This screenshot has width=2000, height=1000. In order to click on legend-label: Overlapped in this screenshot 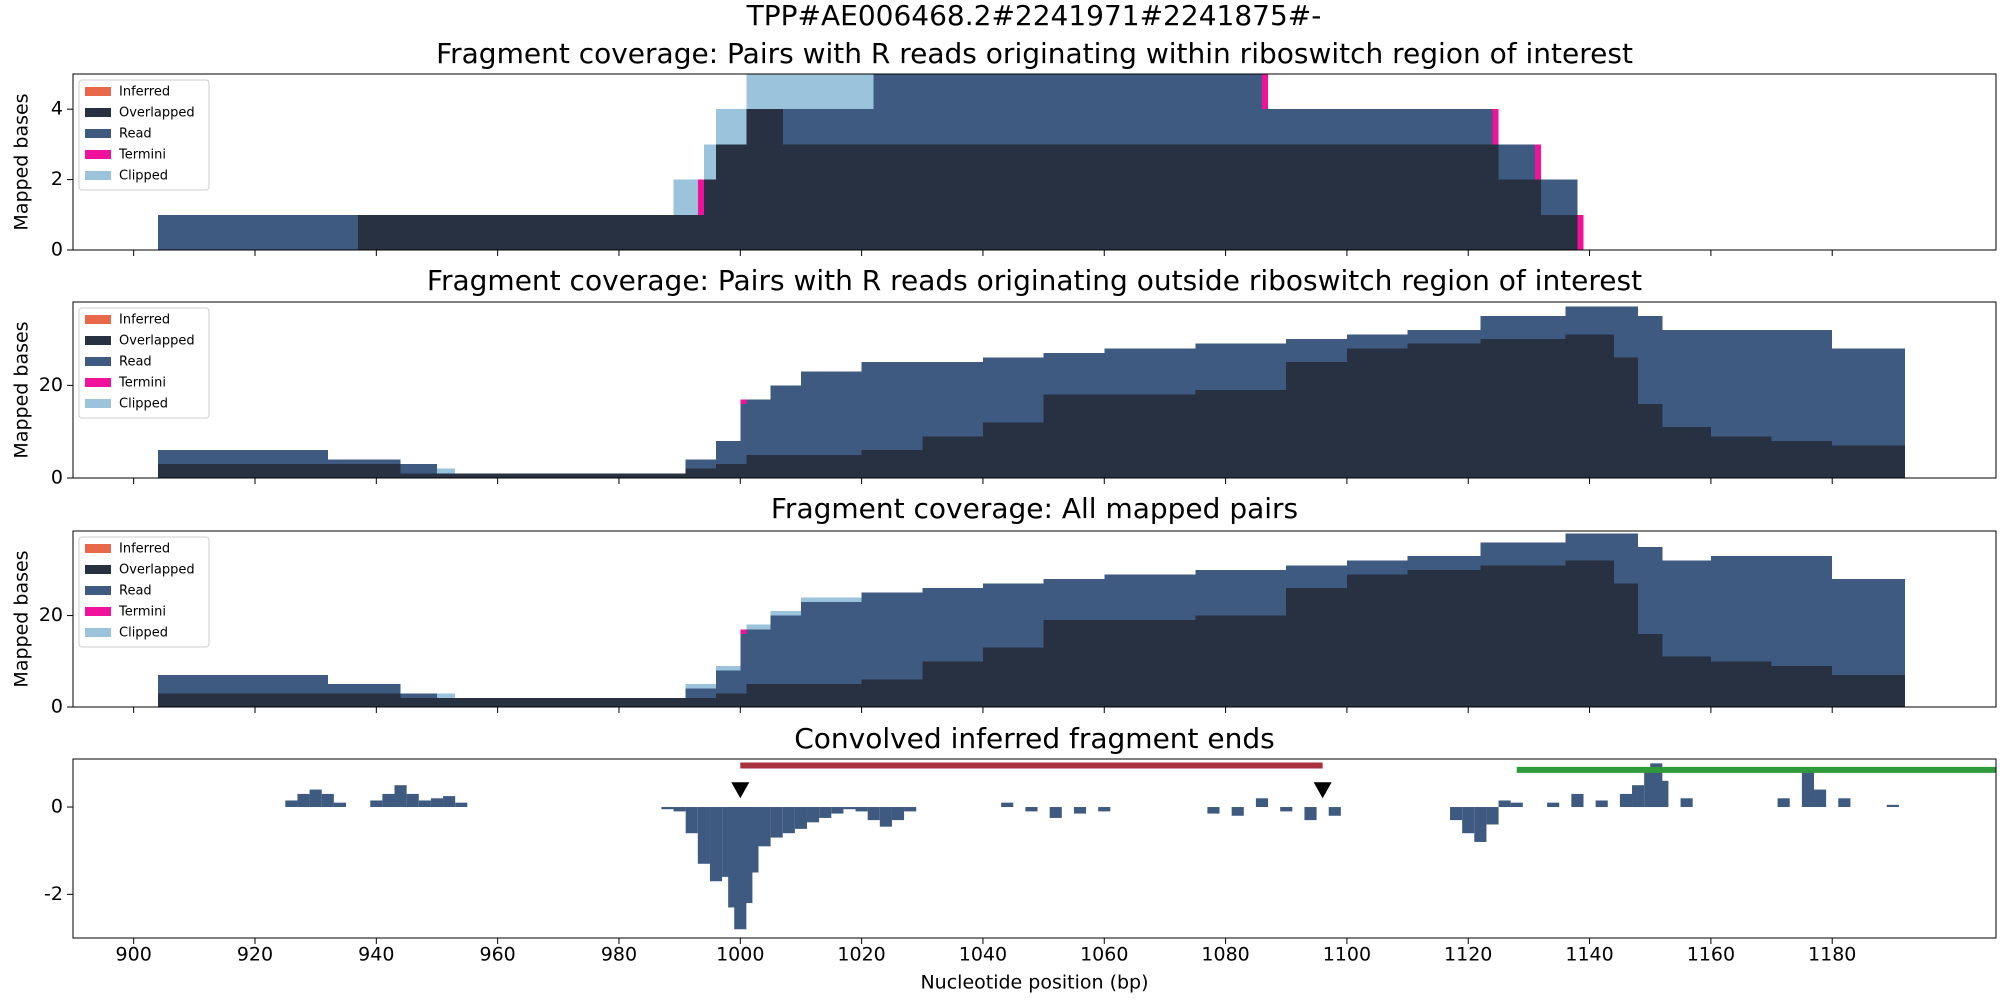, I will do `click(157, 113)`.